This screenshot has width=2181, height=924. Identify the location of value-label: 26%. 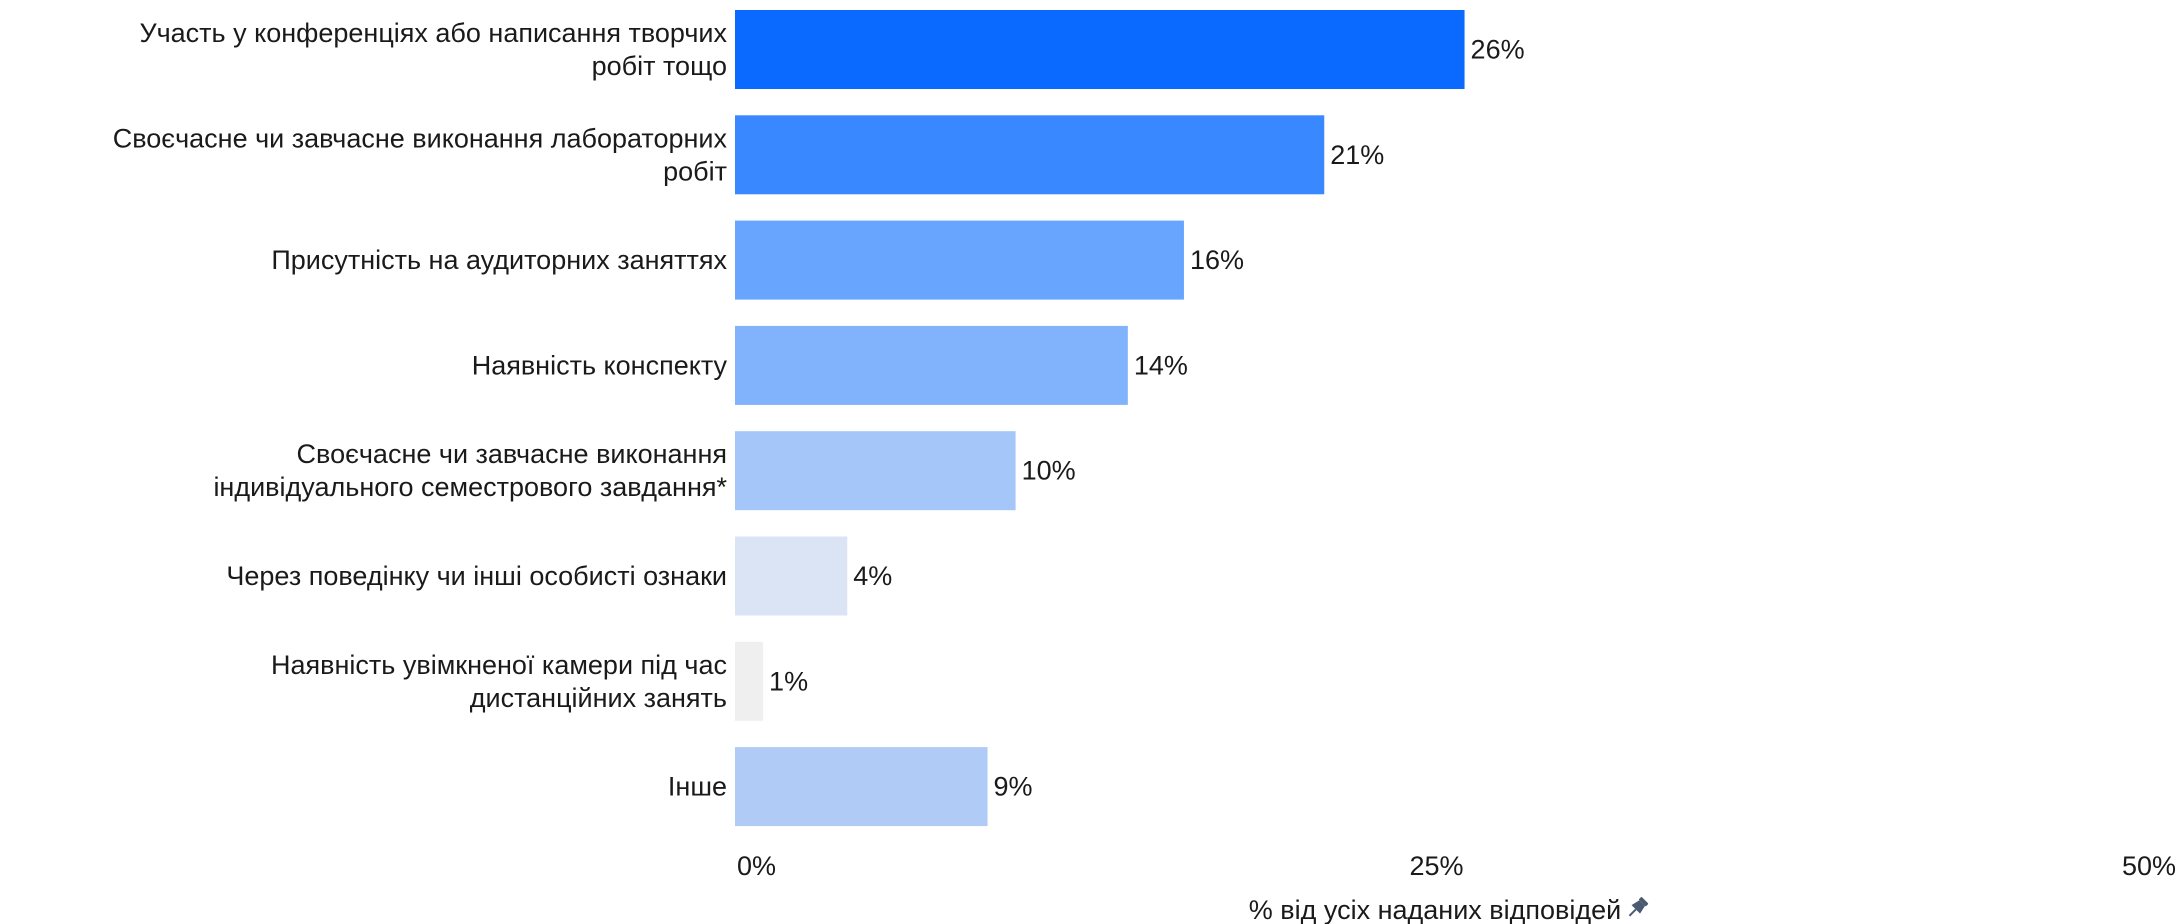
(1498, 50).